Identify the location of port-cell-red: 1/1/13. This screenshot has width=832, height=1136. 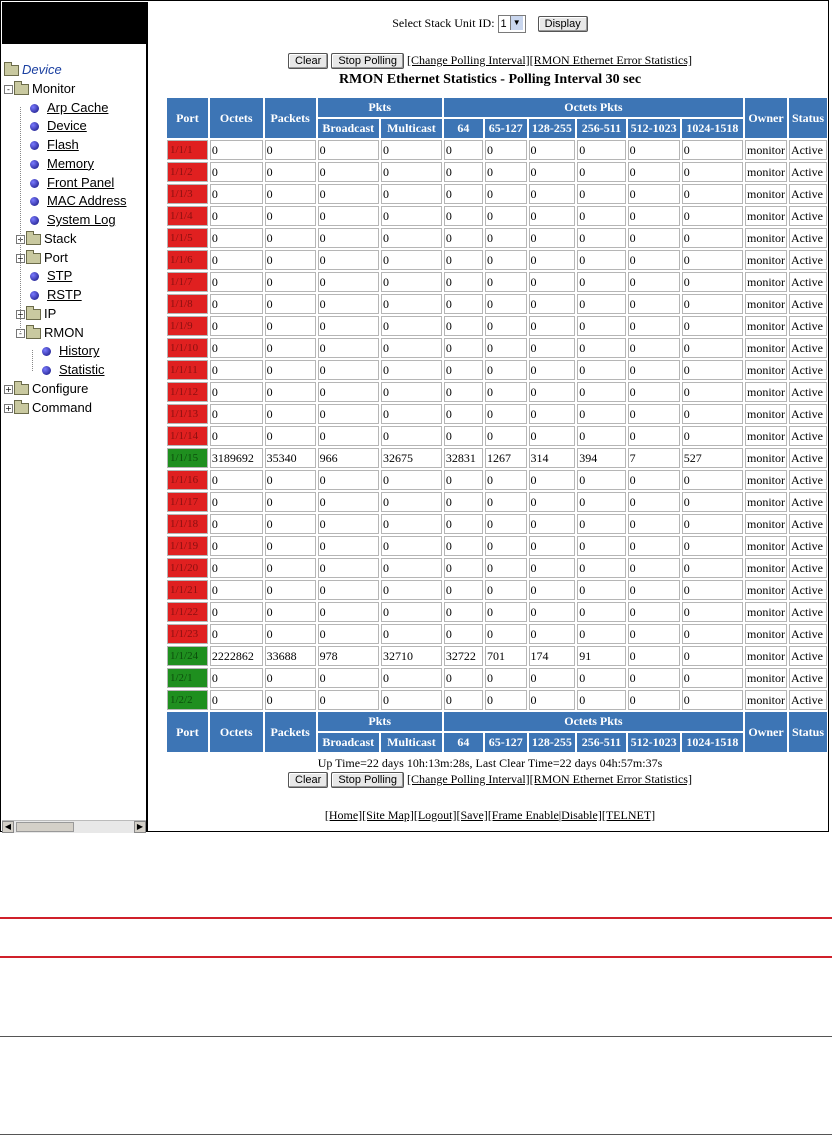
(187, 414).